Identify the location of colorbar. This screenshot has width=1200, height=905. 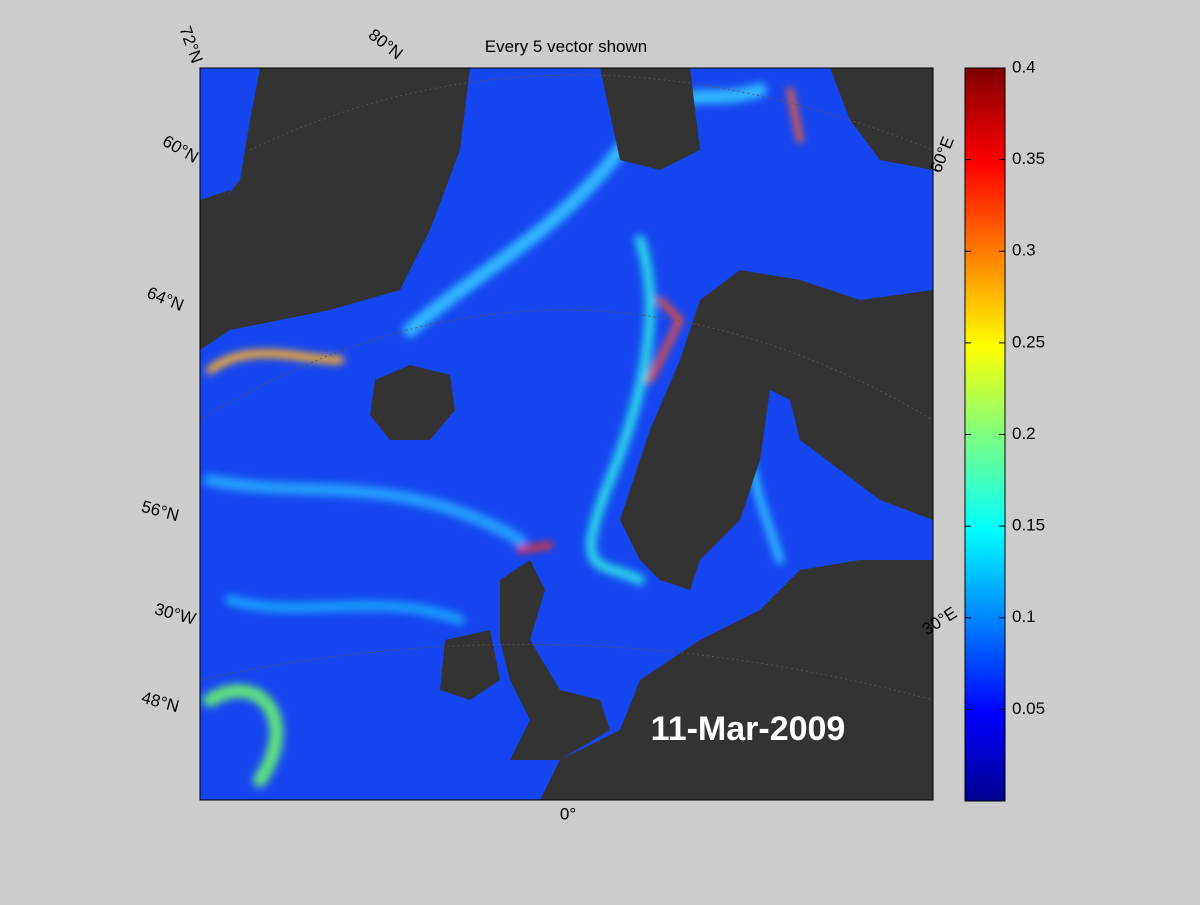
(985, 434).